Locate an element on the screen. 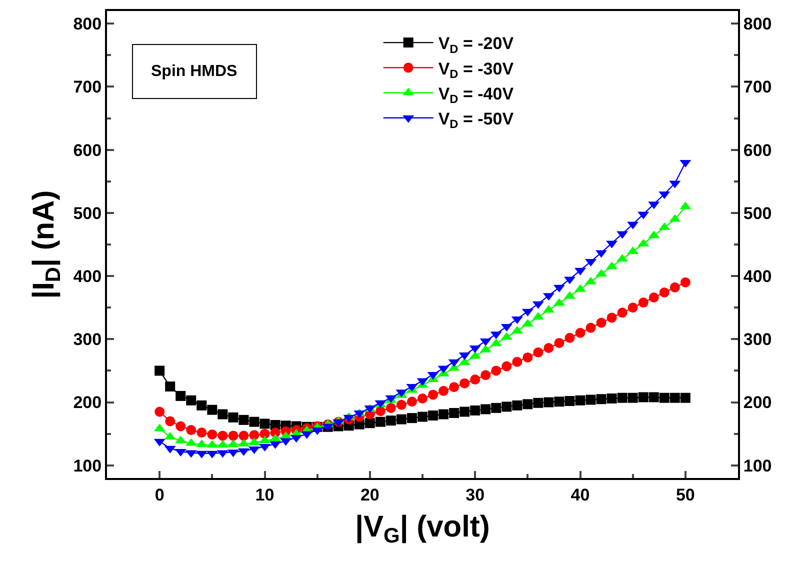 The image size is (787, 574). legend-label: V$_{D}$ = -20V is located at coordinates (476, 45).